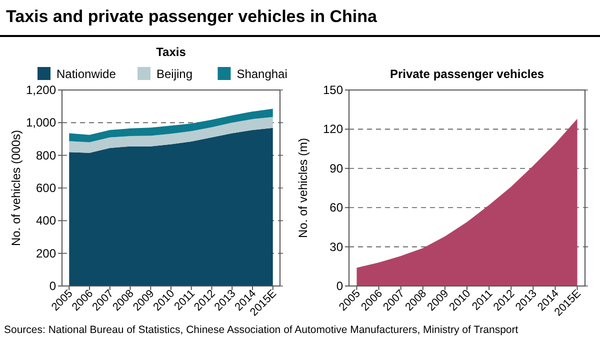 Image resolution: width=600 pixels, height=343 pixels. Describe the element at coordinates (16, 188) in the screenshot. I see `y-axis-title: No. of vehicles (000s)` at that location.